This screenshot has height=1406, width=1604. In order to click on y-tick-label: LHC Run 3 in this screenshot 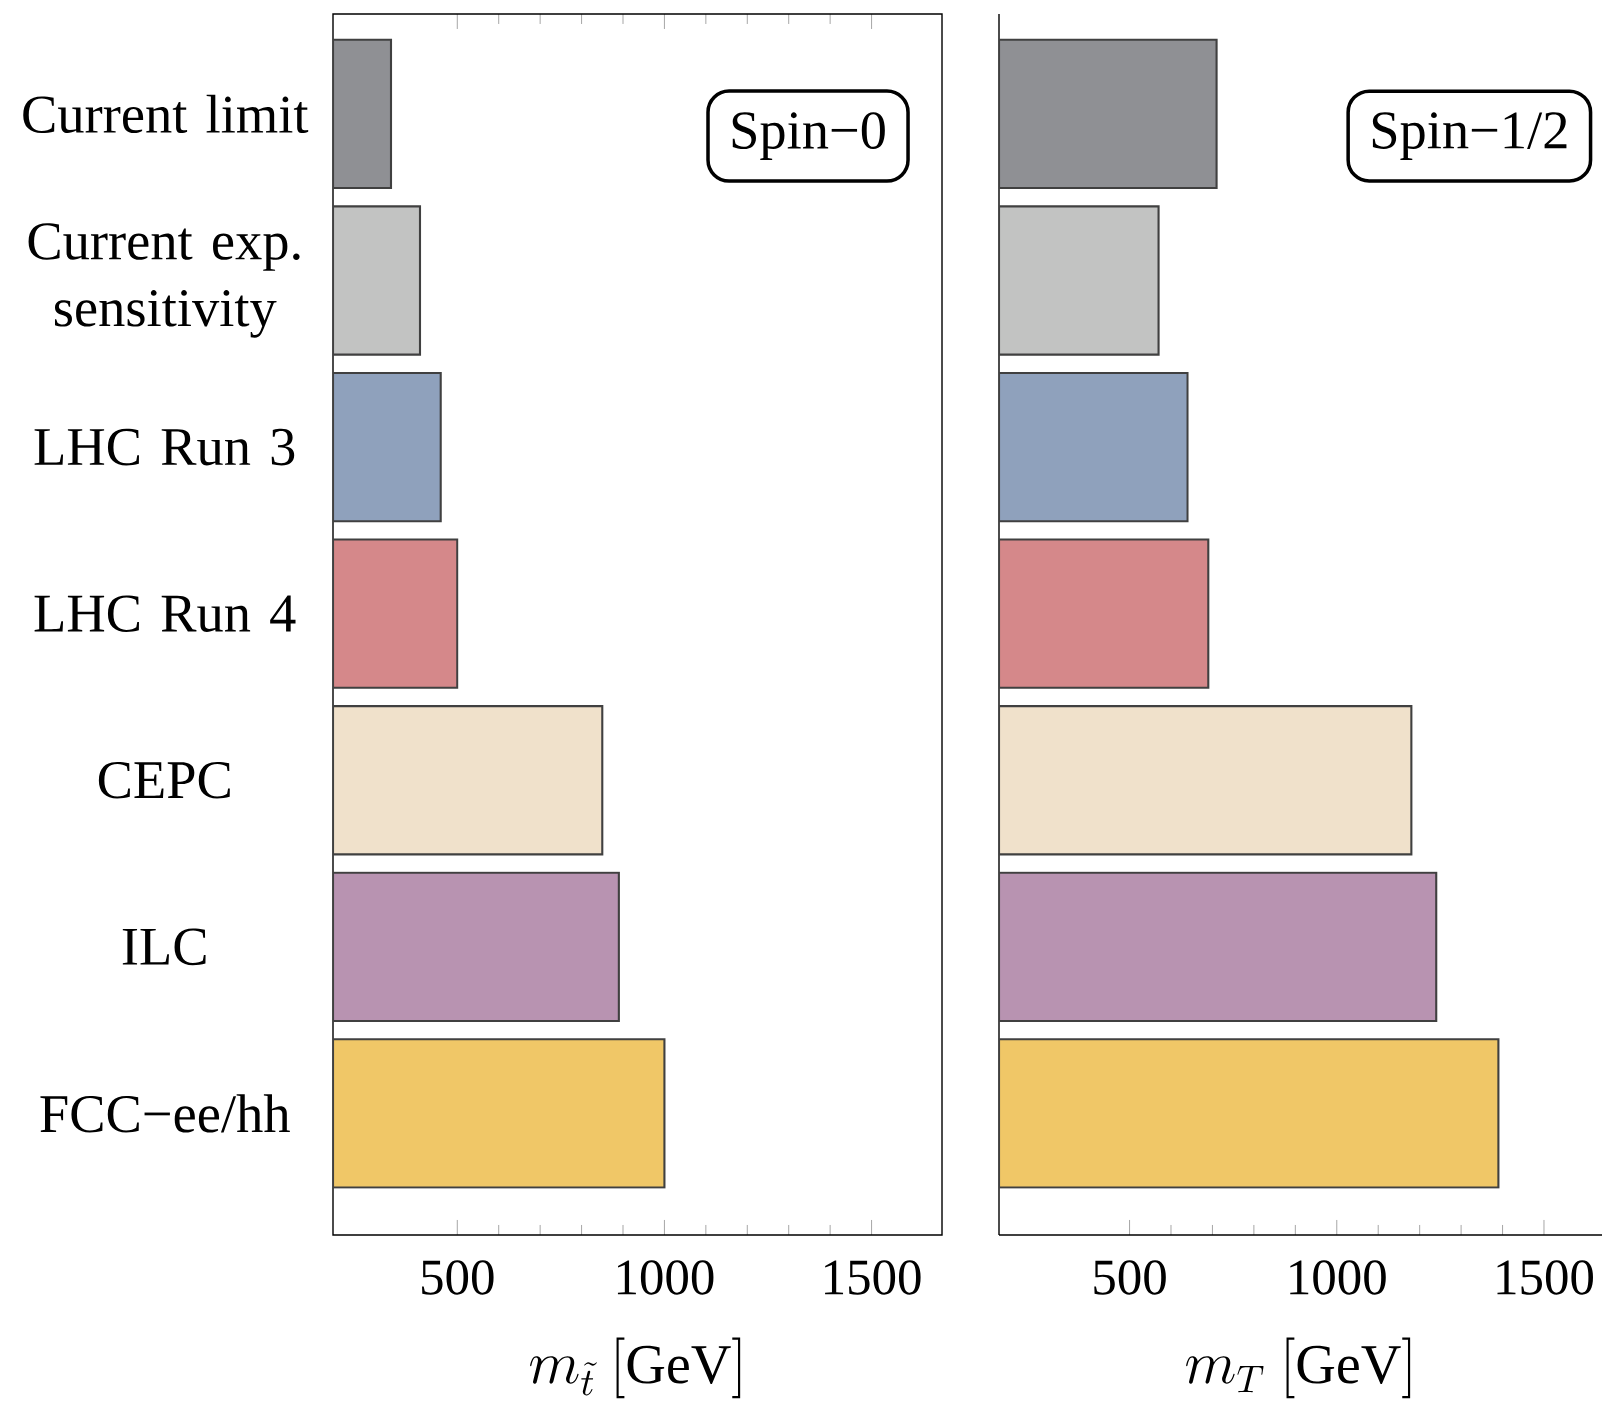, I will do `click(164, 447)`.